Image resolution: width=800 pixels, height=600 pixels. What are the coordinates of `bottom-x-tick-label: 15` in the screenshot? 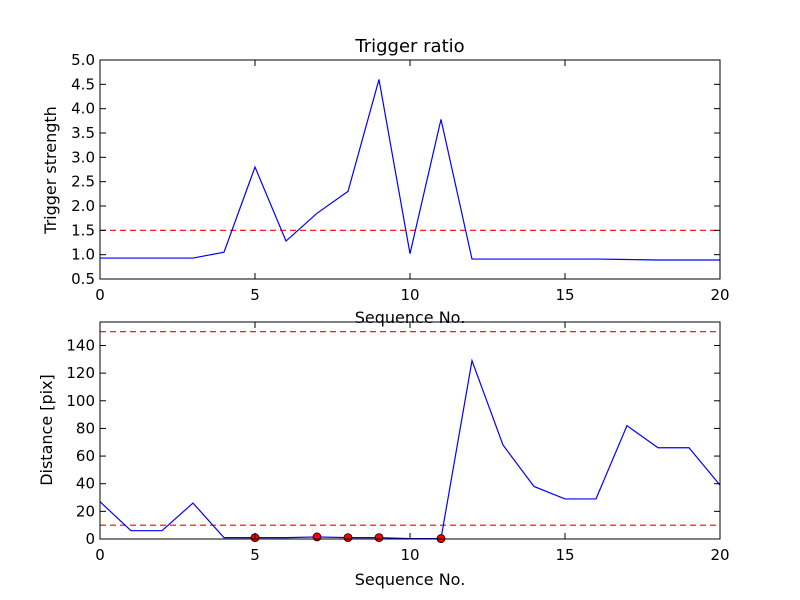 It's located at (564, 555).